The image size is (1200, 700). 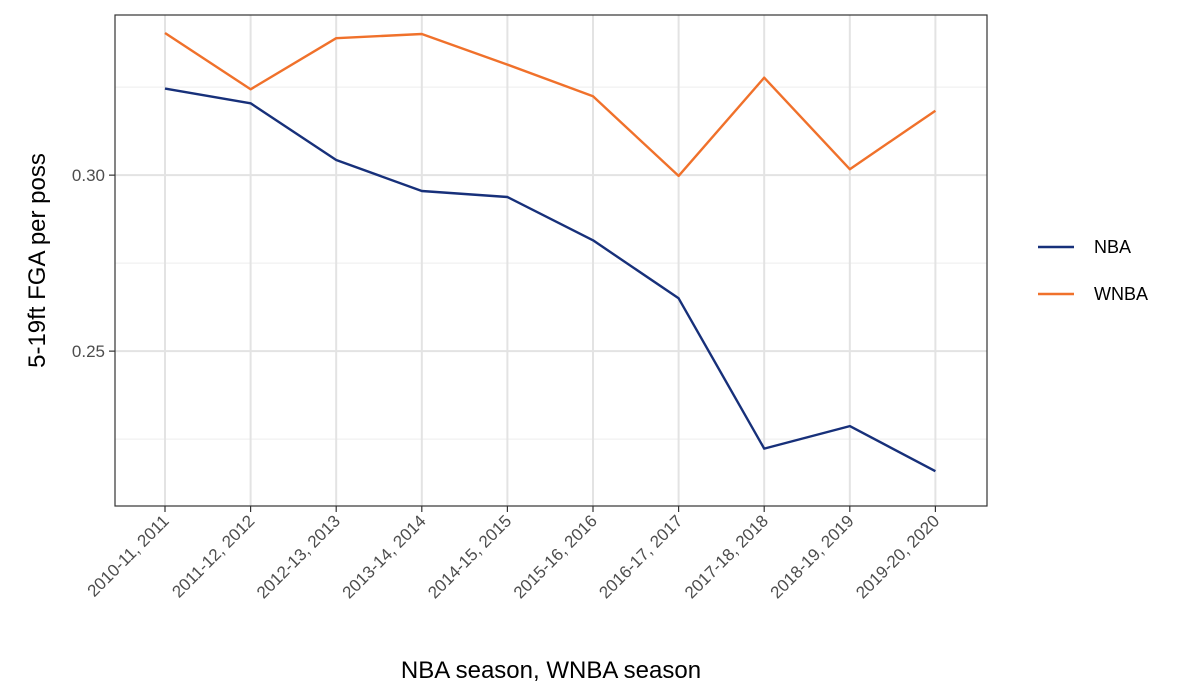 What do you see at coordinates (550, 104) in the screenshot?
I see `series-line-wnba` at bounding box center [550, 104].